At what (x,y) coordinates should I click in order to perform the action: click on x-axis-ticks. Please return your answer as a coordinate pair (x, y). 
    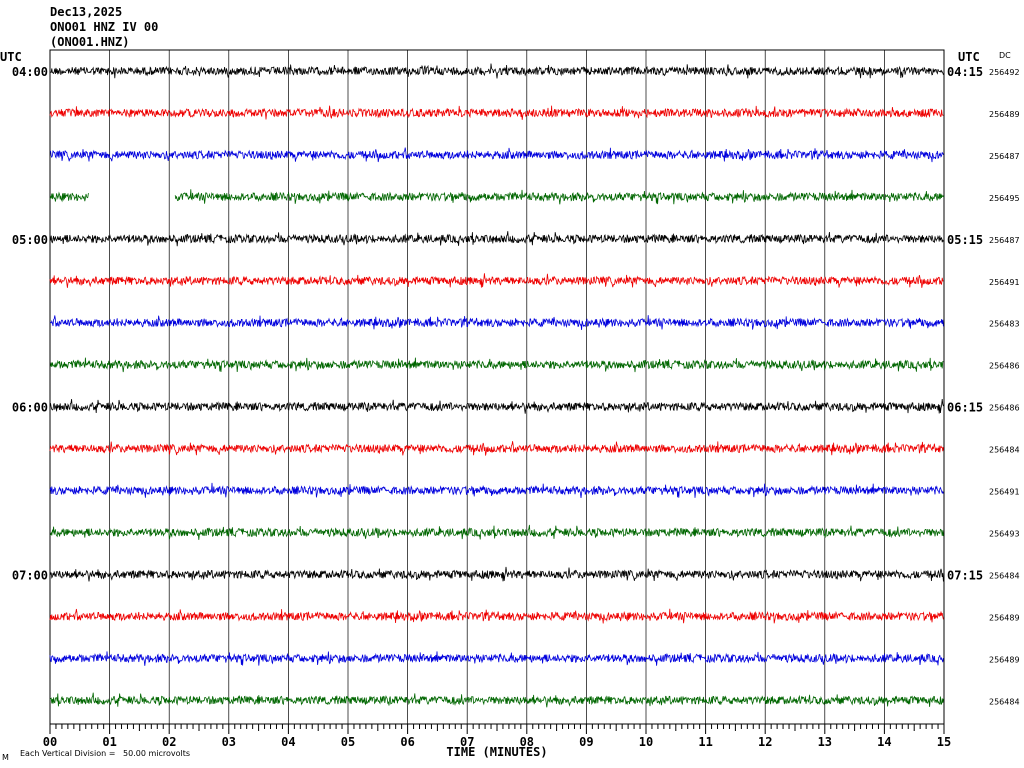
    Looking at the image, I should click on (497, 729).